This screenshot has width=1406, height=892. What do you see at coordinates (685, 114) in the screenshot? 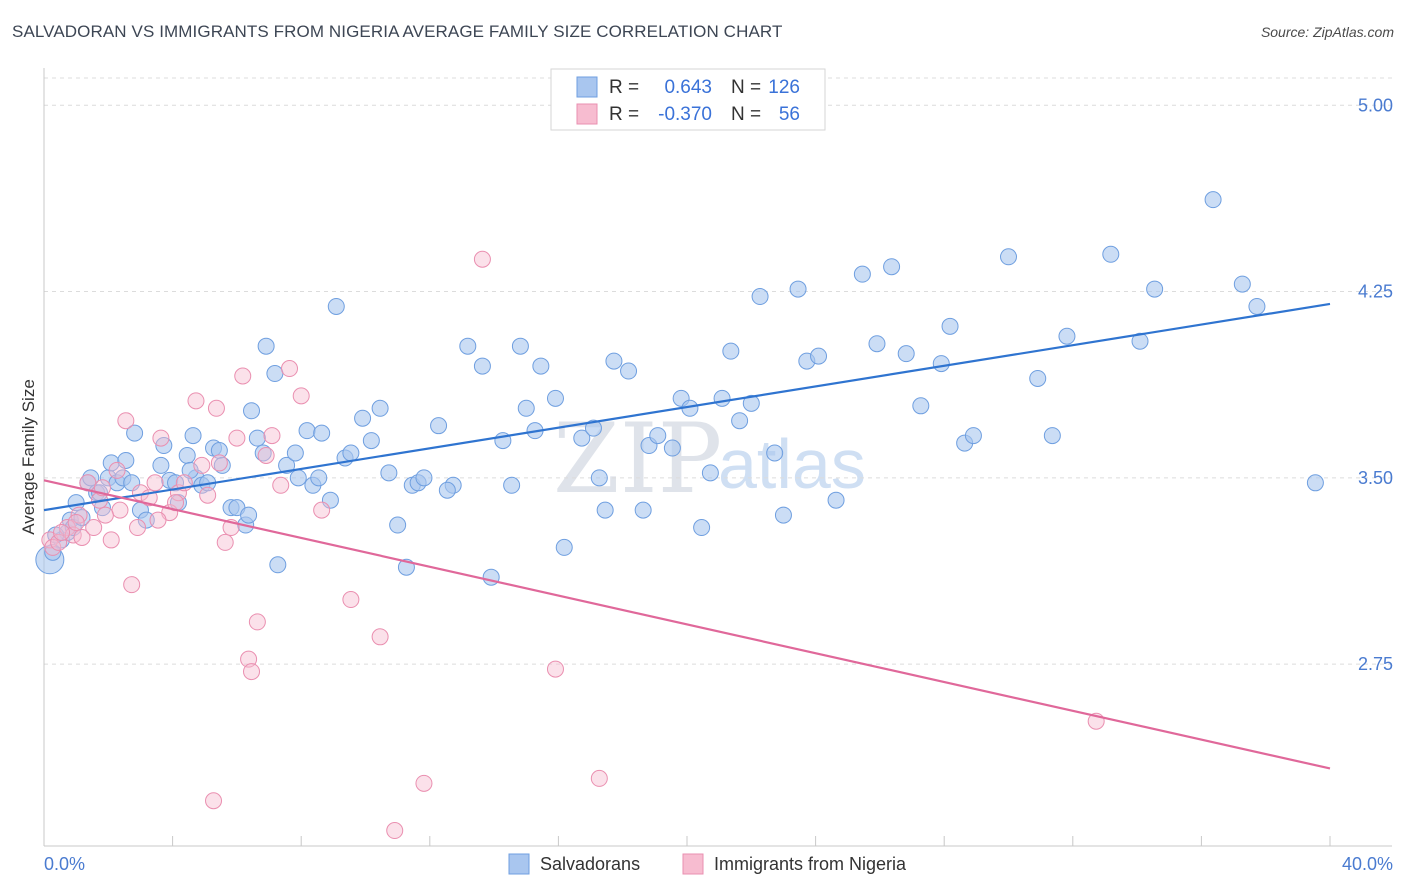
I see `legend-r-value-2: -0.370` at bounding box center [685, 114].